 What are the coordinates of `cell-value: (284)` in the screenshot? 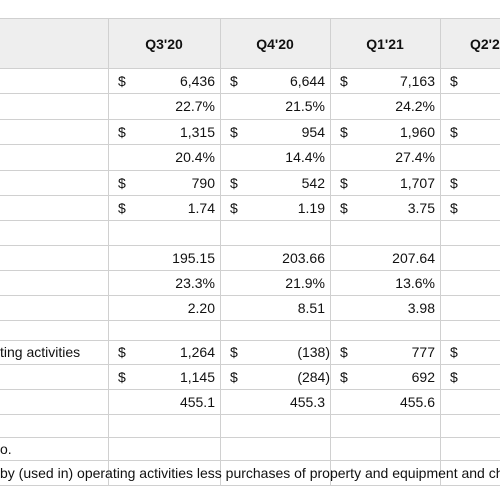 It's located at (313, 376).